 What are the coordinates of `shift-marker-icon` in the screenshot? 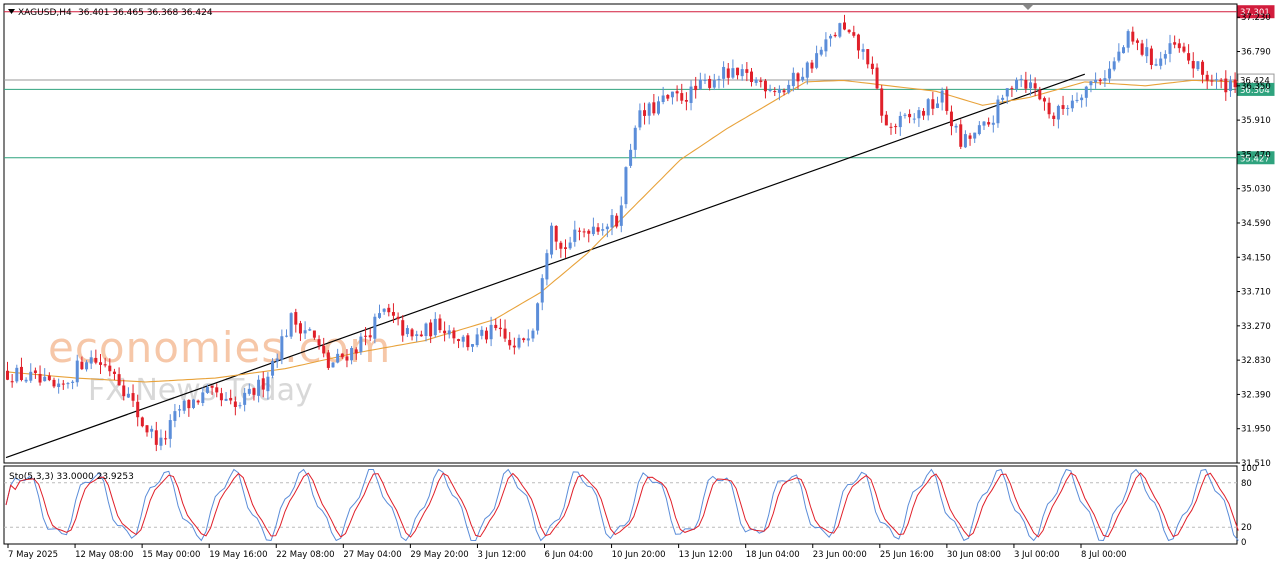 It's located at (1028, 7).